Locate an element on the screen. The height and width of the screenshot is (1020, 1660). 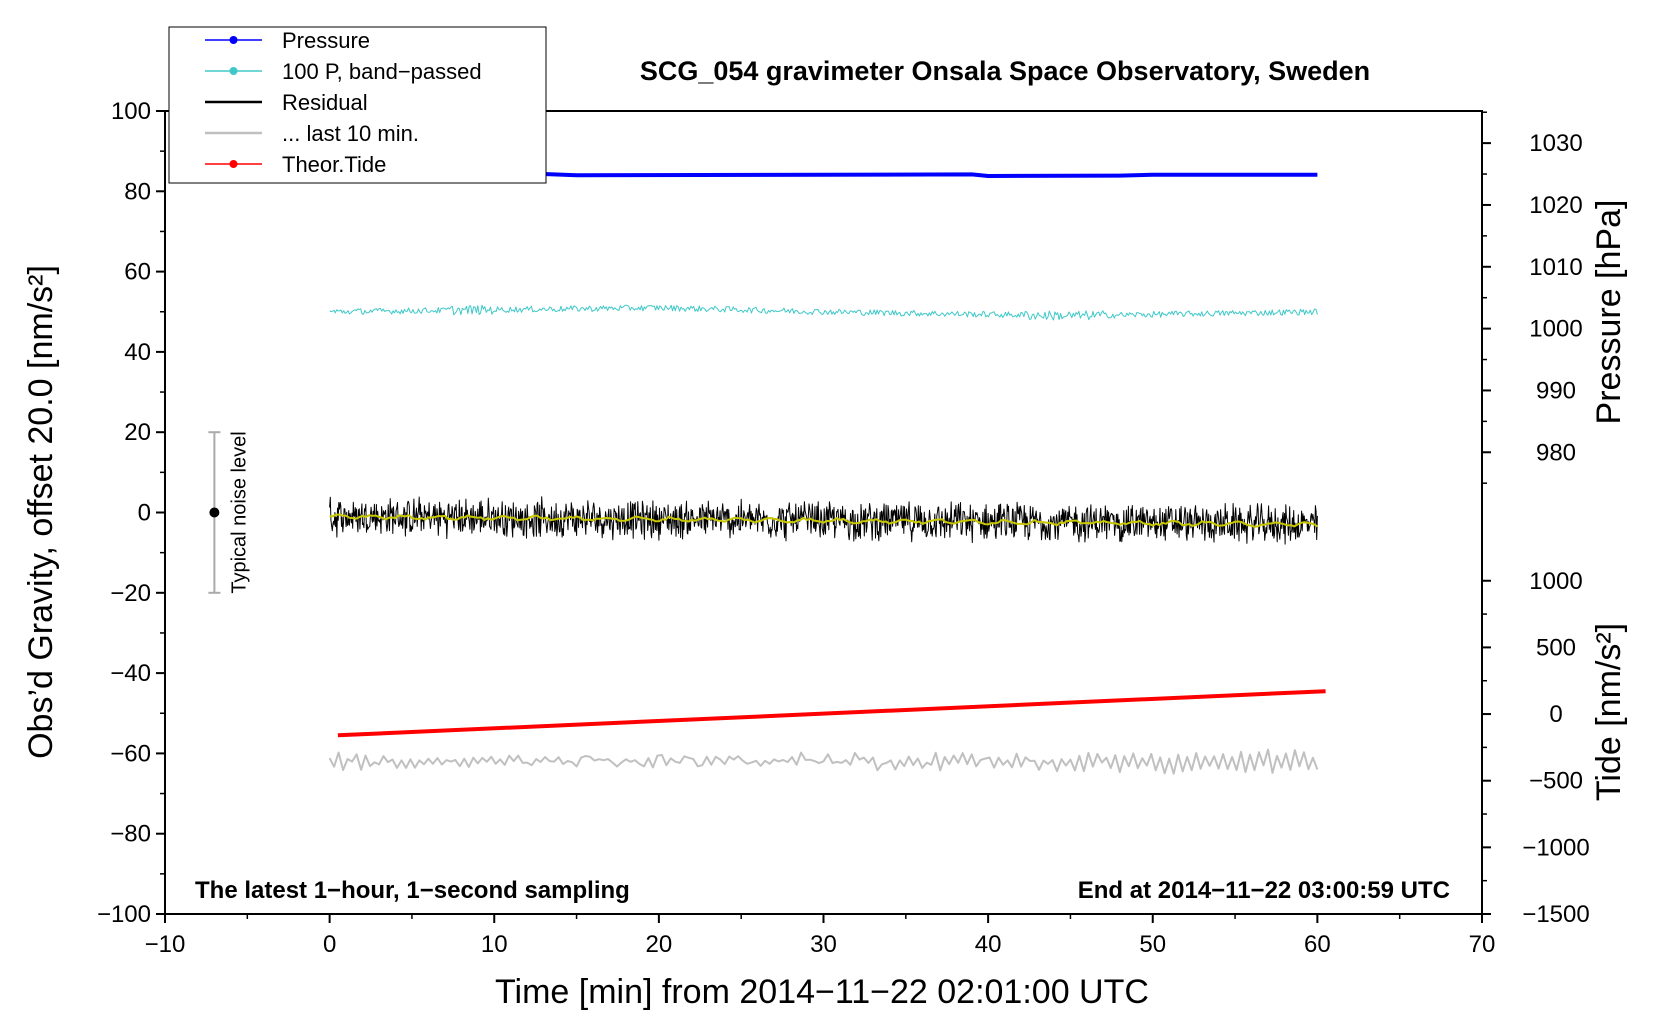
legend-entry: Pressure is located at coordinates (287, 40).